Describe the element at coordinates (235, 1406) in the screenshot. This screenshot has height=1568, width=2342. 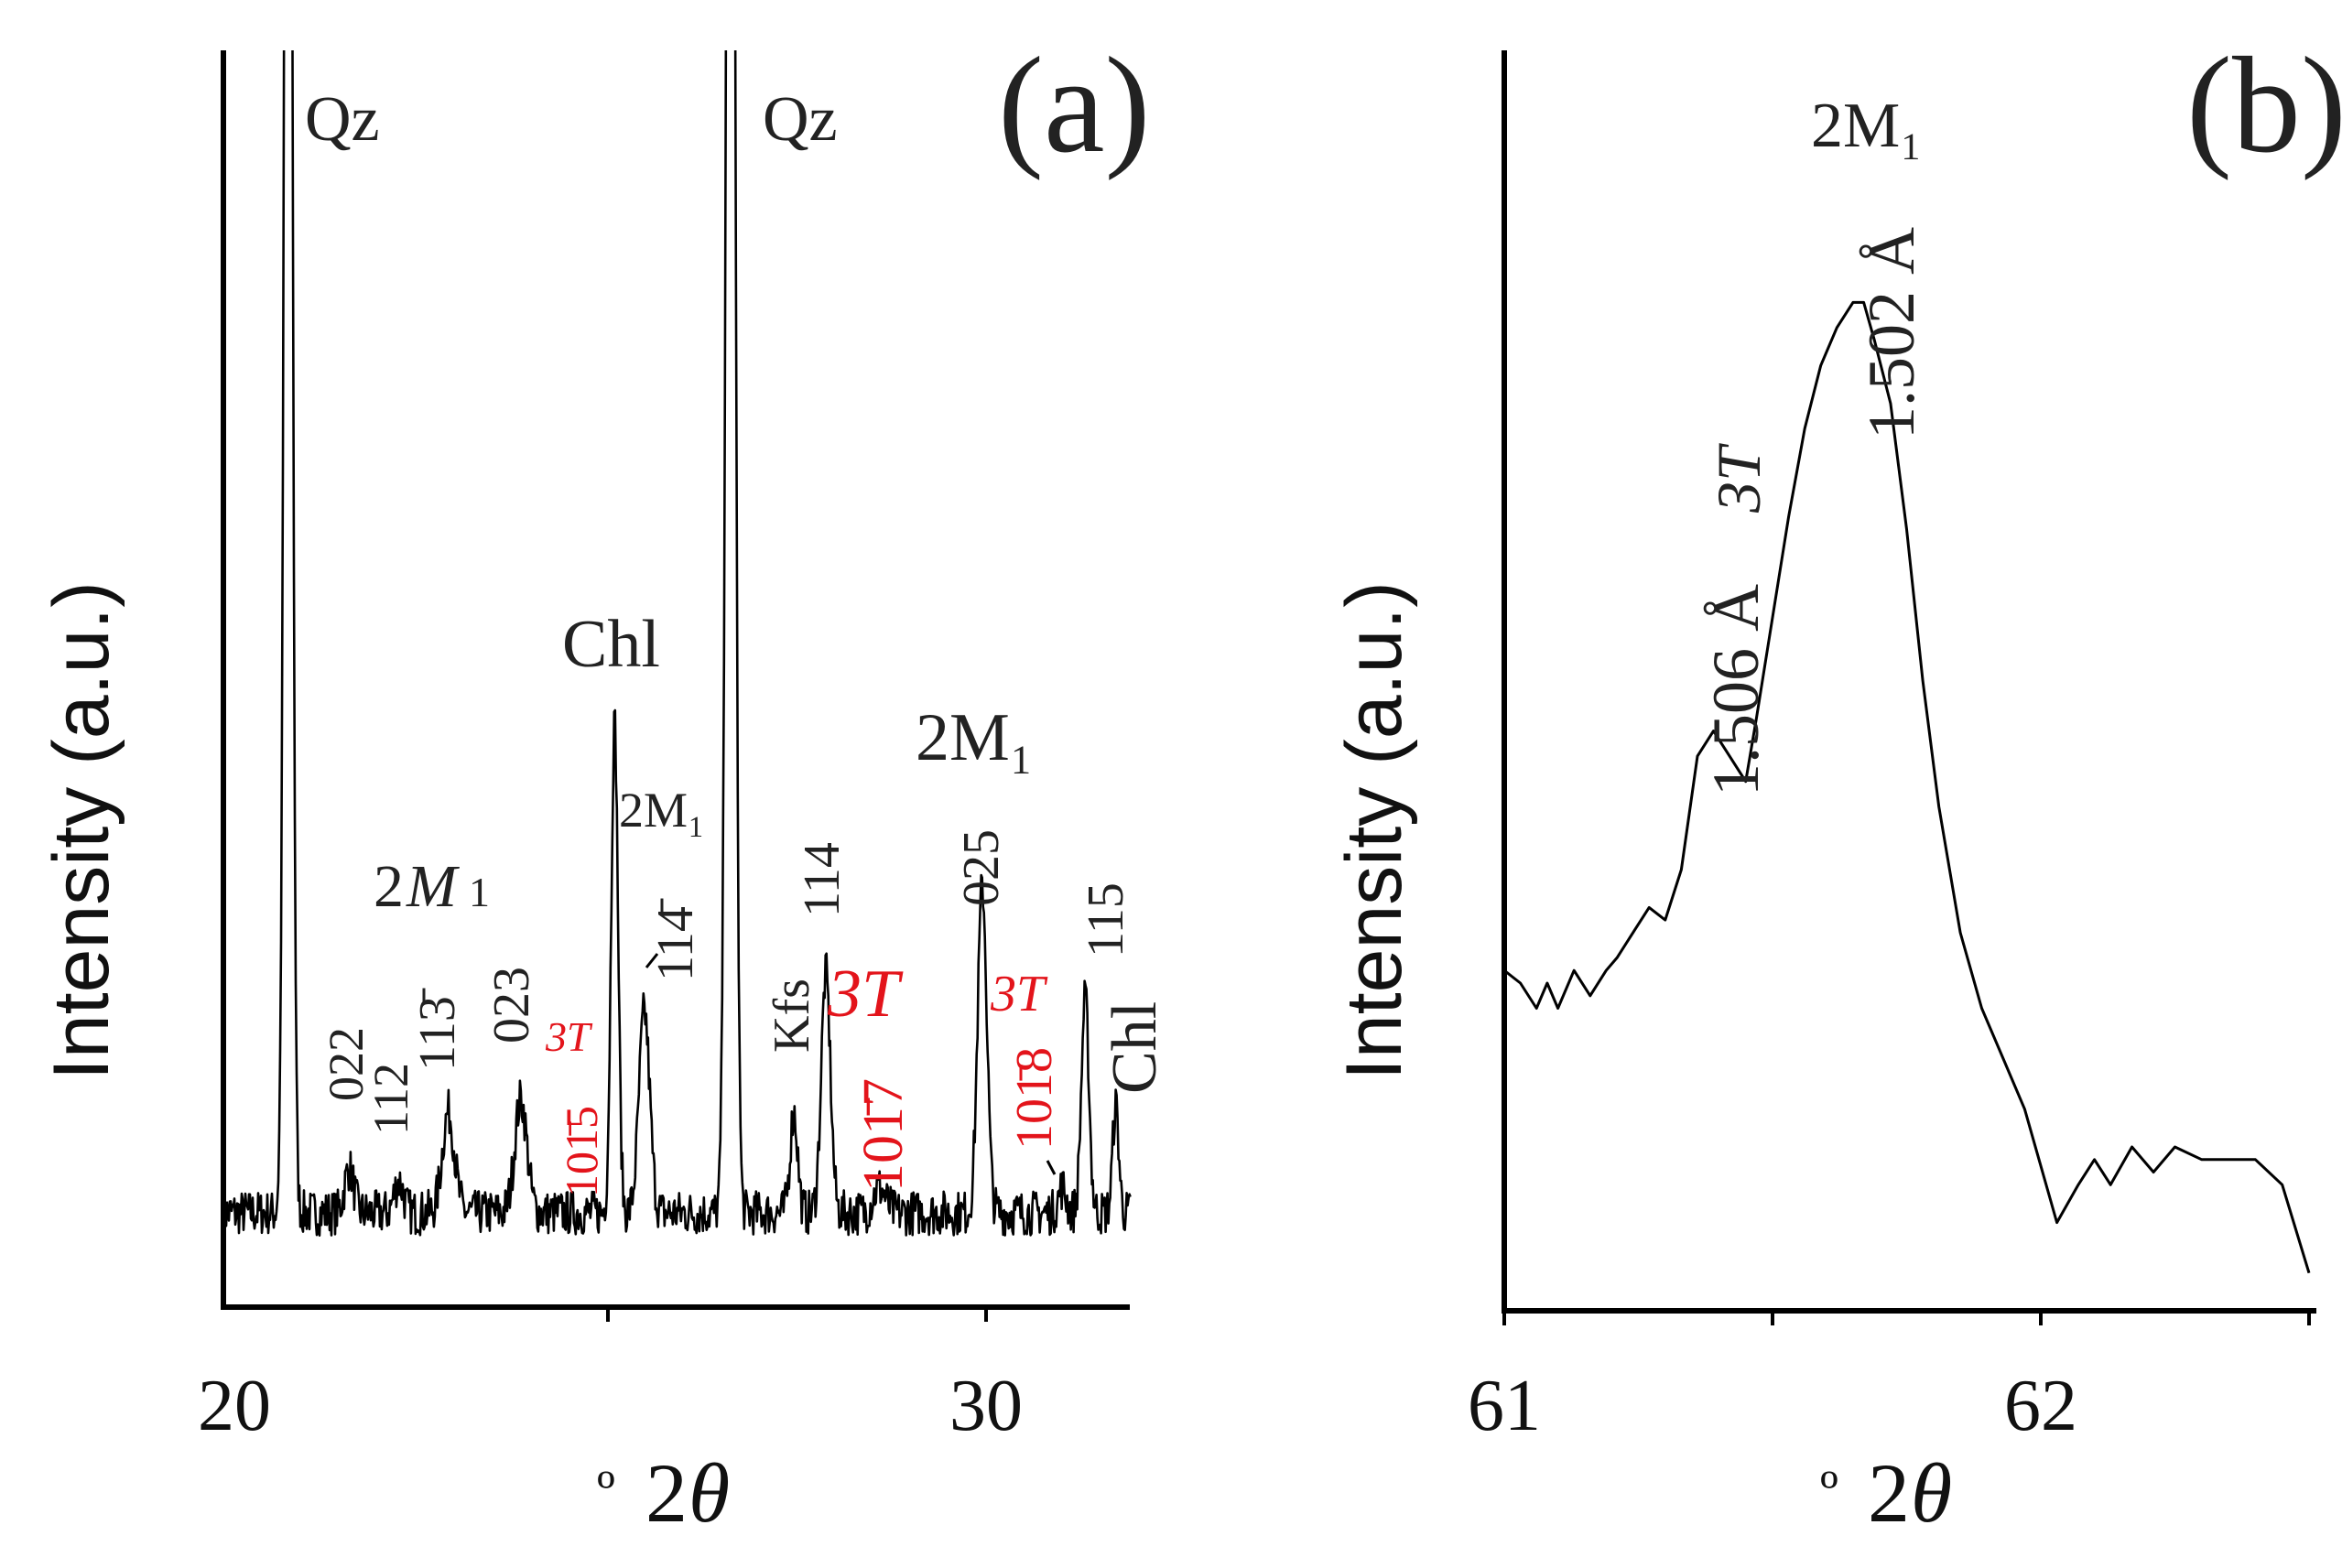
I see `x-tick-label-20: 20` at that location.